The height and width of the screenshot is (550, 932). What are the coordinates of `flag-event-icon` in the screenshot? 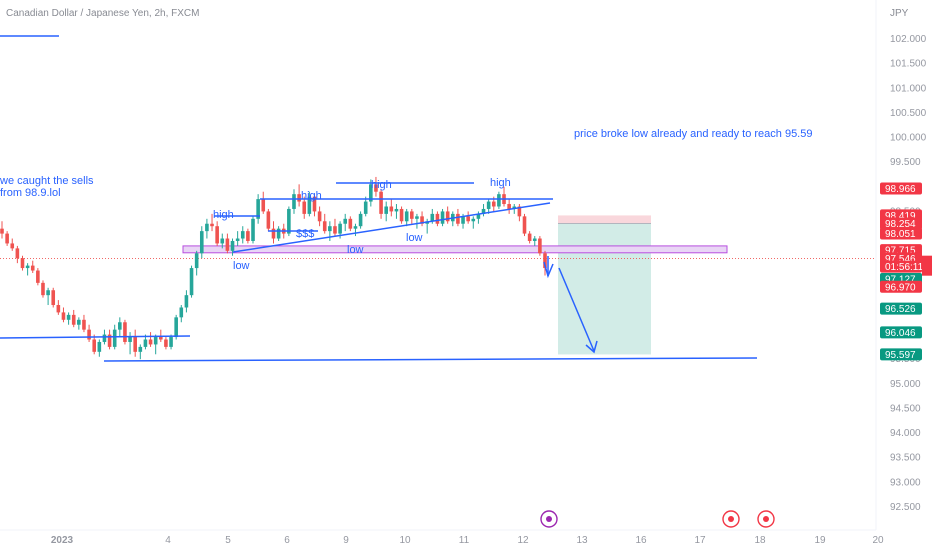 It's located at (731, 519).